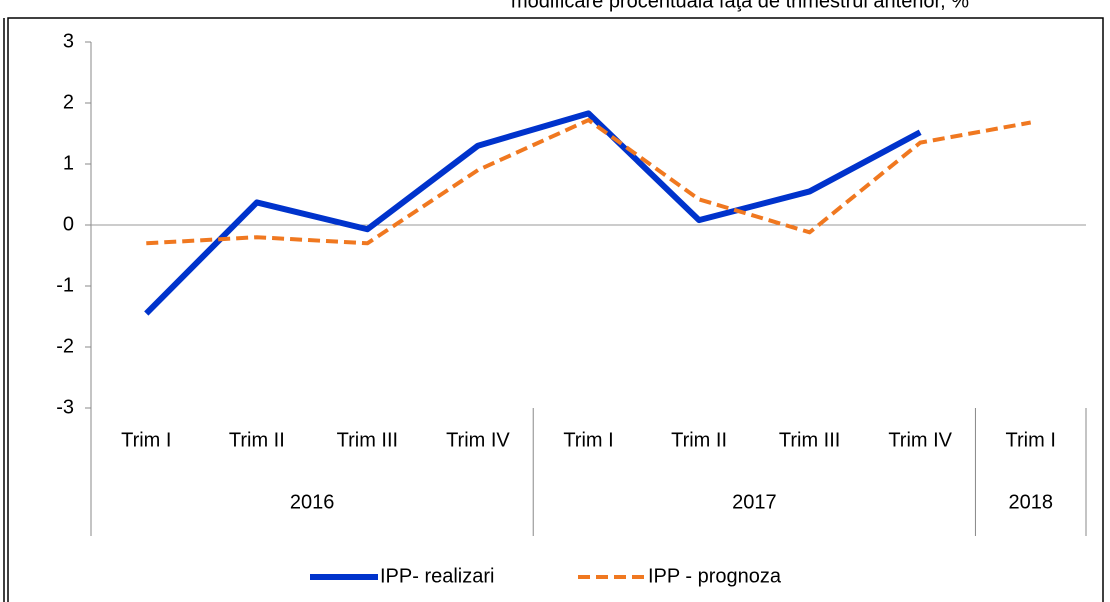  I want to click on y-tick-label: -2, so click(65, 346).